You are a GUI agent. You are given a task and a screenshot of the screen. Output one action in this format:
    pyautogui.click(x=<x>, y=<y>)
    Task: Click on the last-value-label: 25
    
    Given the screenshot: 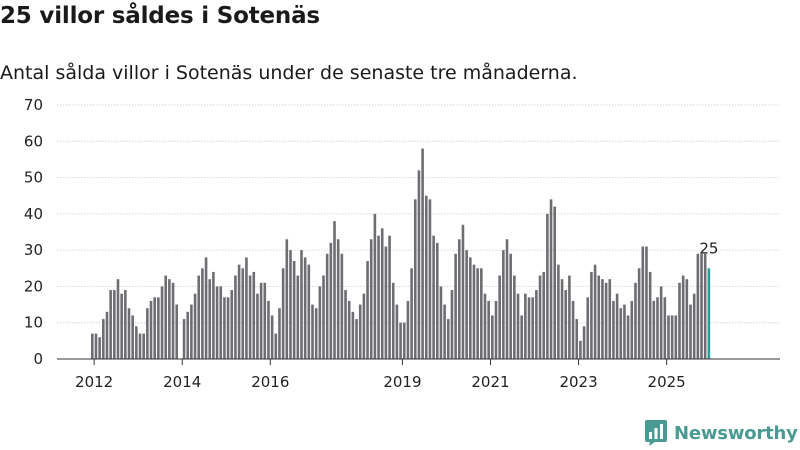 What is the action you would take?
    pyautogui.click(x=708, y=248)
    